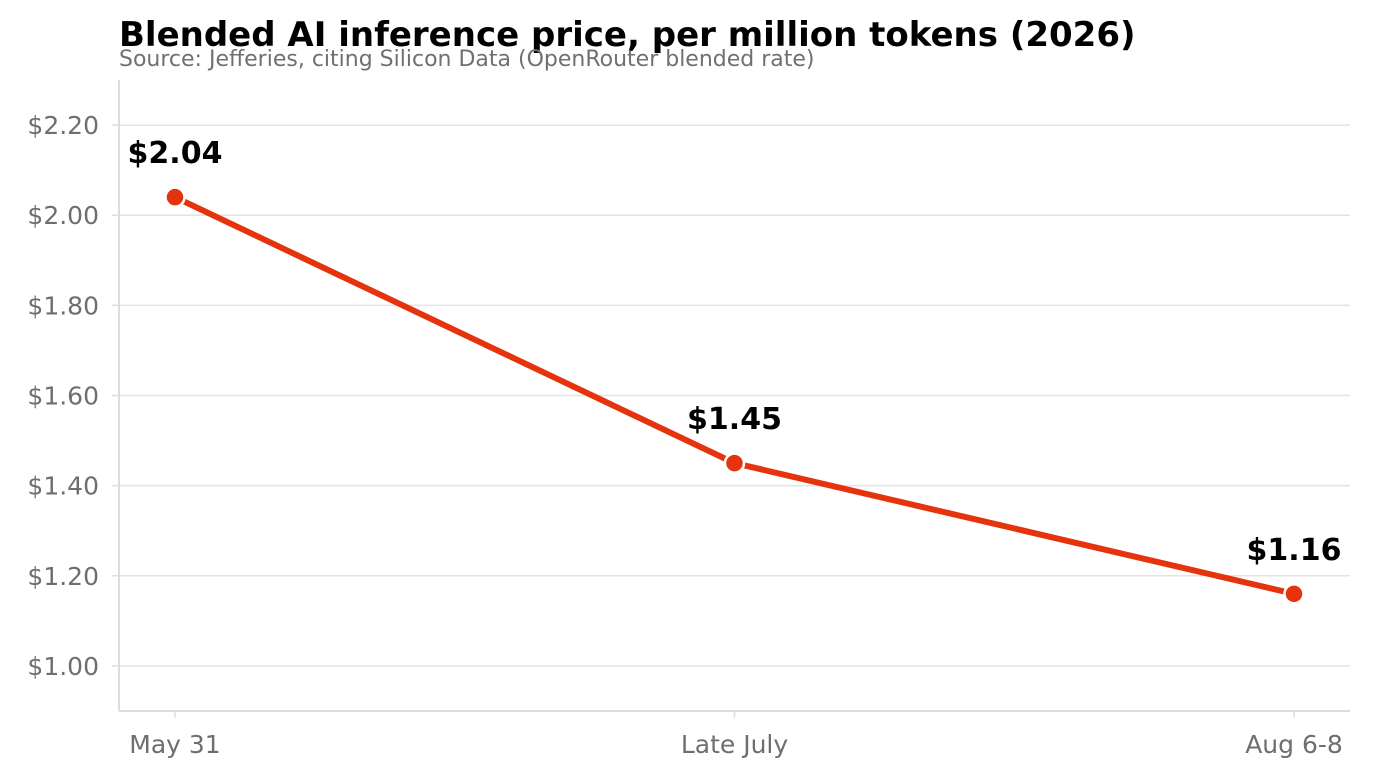  What do you see at coordinates (63, 576) in the screenshot?
I see `y-tick-label: $1.20` at bounding box center [63, 576].